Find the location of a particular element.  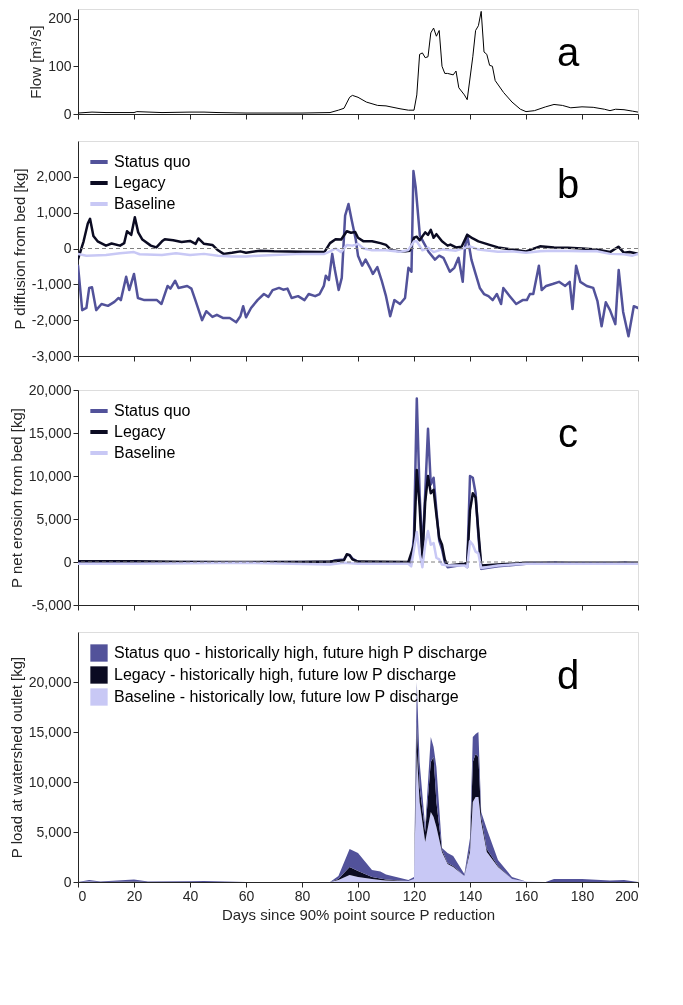

x-tick-label: 160 is located at coordinates (526, 895).